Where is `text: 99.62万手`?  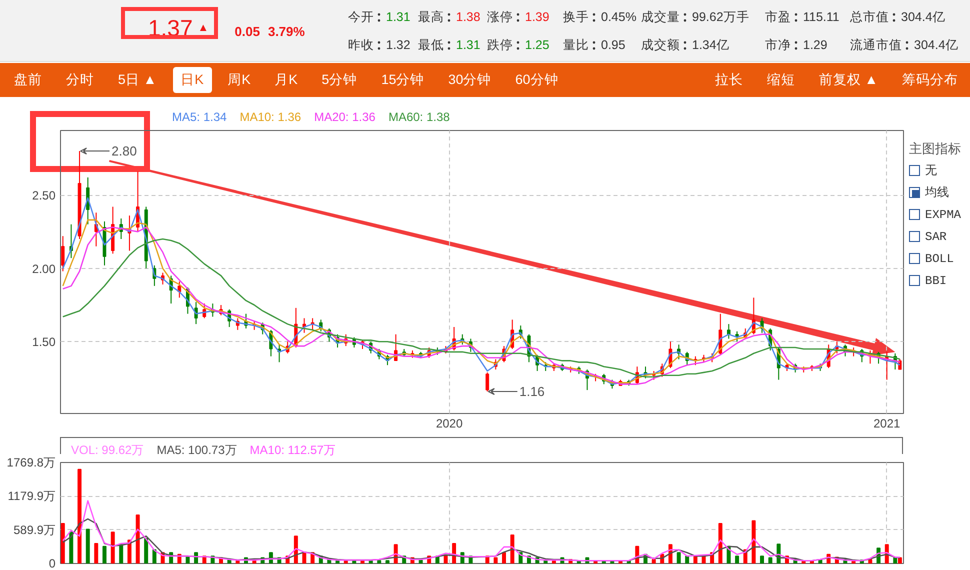 text: 99.62万手 is located at coordinates (721, 17).